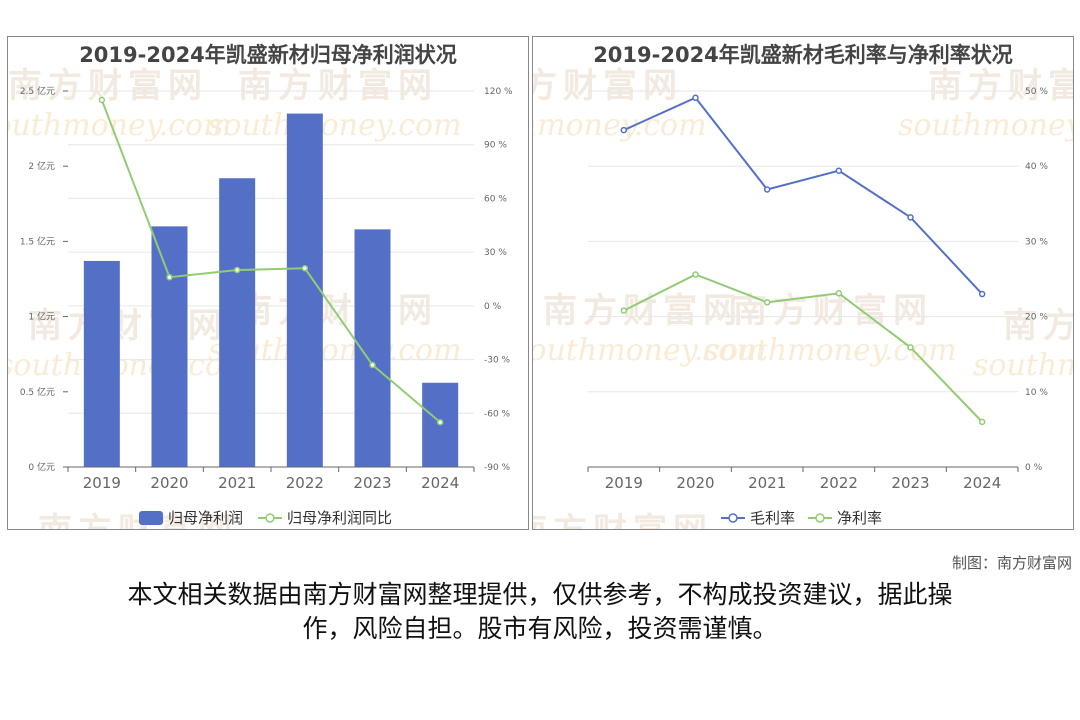 The width and height of the screenshot is (1080, 720). I want to click on y-left-tick-label: 2 亿元, so click(41, 166).